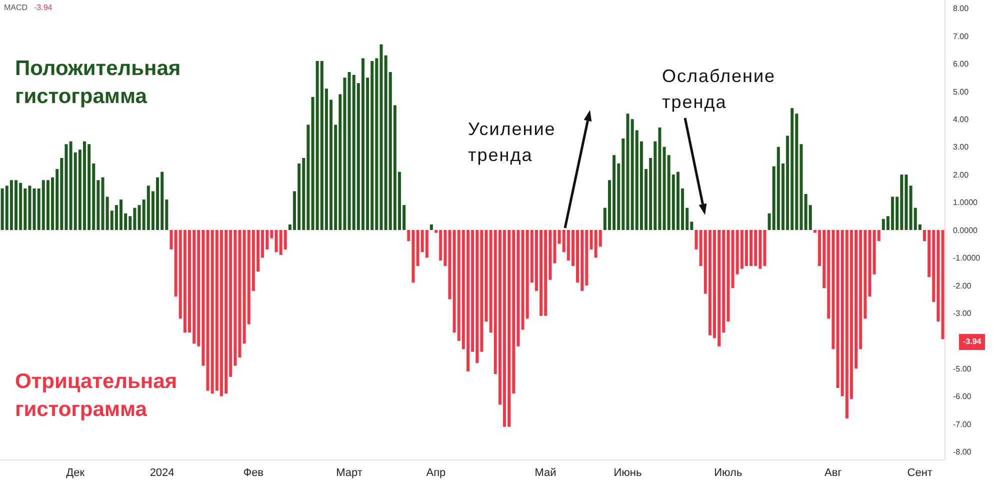 The width and height of the screenshot is (1000, 482). What do you see at coordinates (961, 36) in the screenshot?
I see `y-tick-label: 7.00` at bounding box center [961, 36].